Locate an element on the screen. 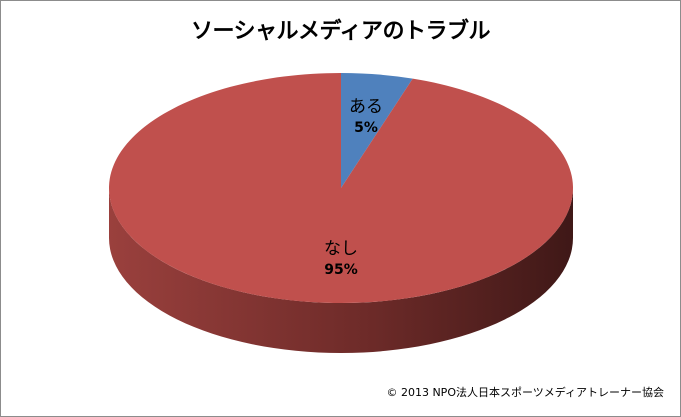 The width and height of the screenshot is (681, 417). pie-slice-aru is located at coordinates (377, 130).